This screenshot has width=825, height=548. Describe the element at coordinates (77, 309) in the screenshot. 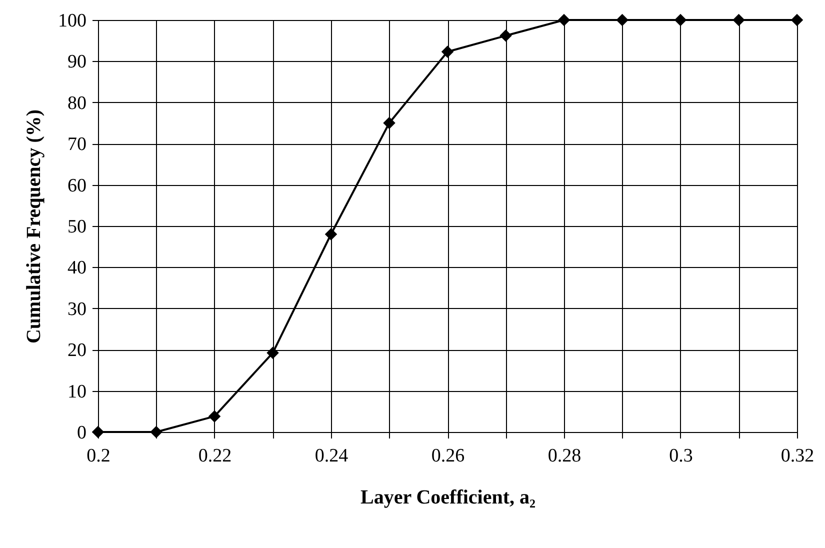

I see `y-tick-label: 30` at that location.